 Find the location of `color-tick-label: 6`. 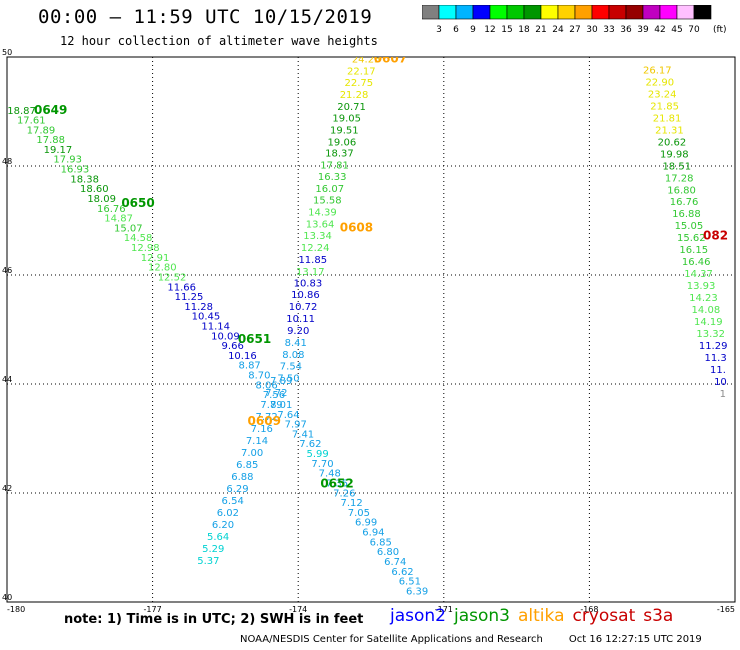

color-tick-label: 6 is located at coordinates (456, 30).